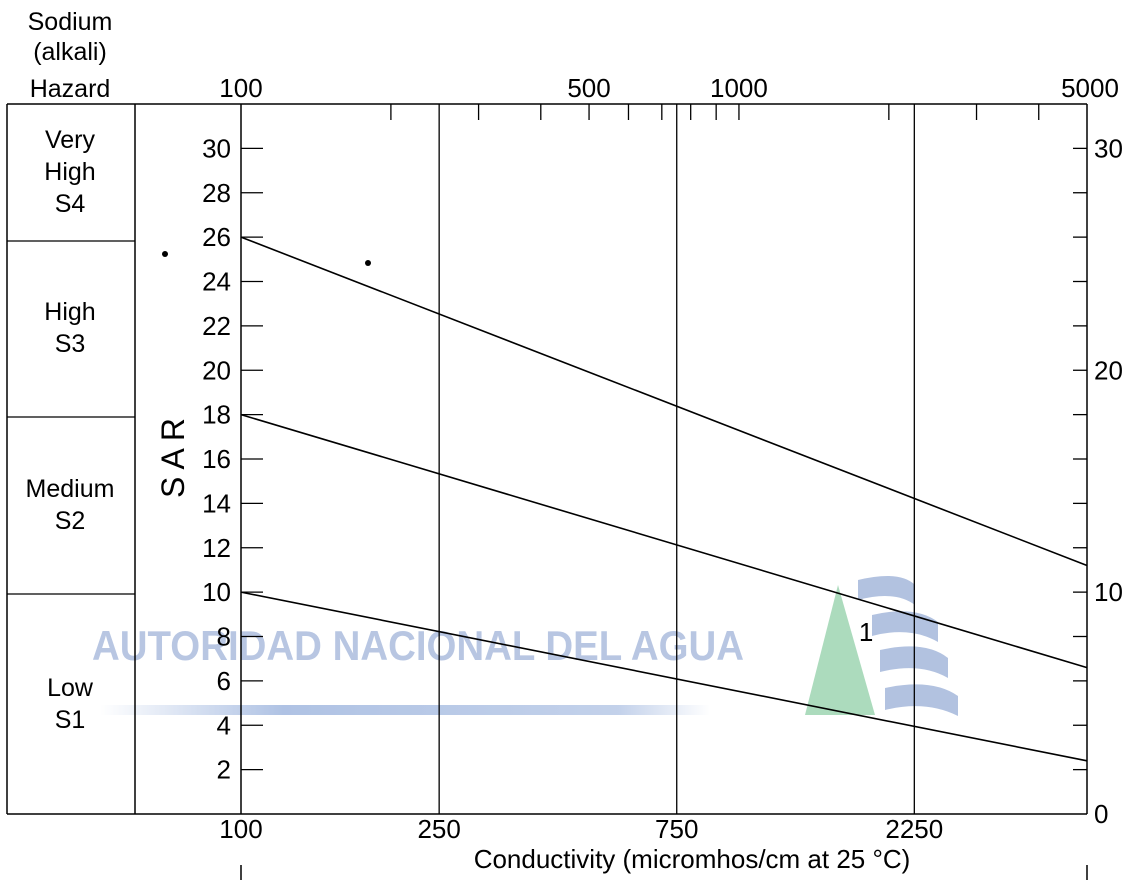 Image resolution: width=1143 pixels, height=881 pixels. I want to click on hazard-class-very-high: Very High S4, so click(69, 172).